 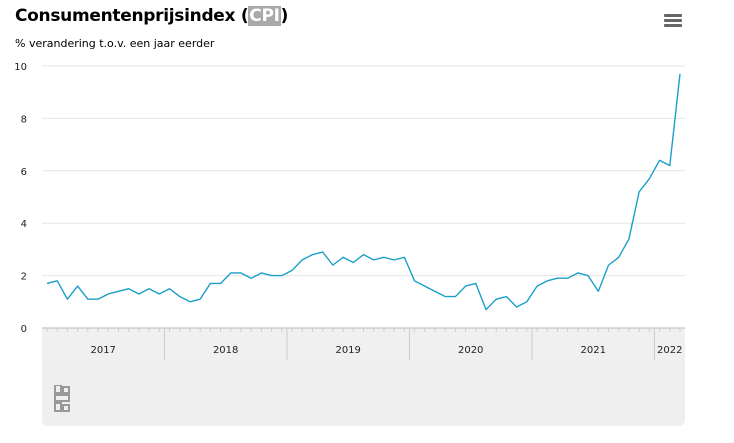 I want to click on x-year-label: 2018, so click(x=225, y=350).